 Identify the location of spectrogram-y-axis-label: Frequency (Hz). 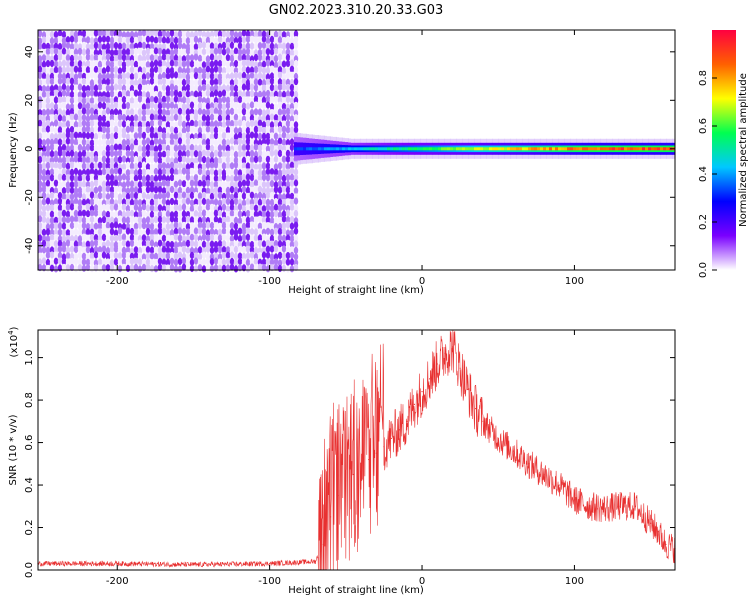
(13, 150).